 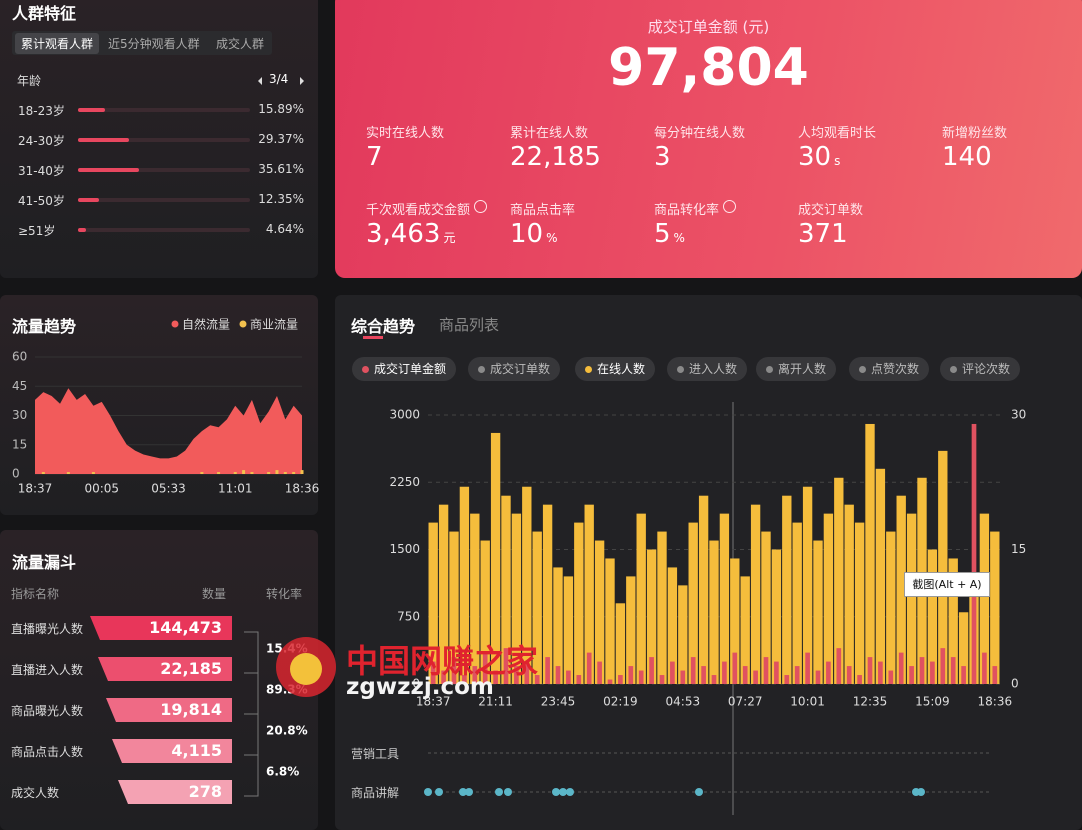 What do you see at coordinates (41, 201) in the screenshot?
I see `age-label: 41-50岁` at bounding box center [41, 201].